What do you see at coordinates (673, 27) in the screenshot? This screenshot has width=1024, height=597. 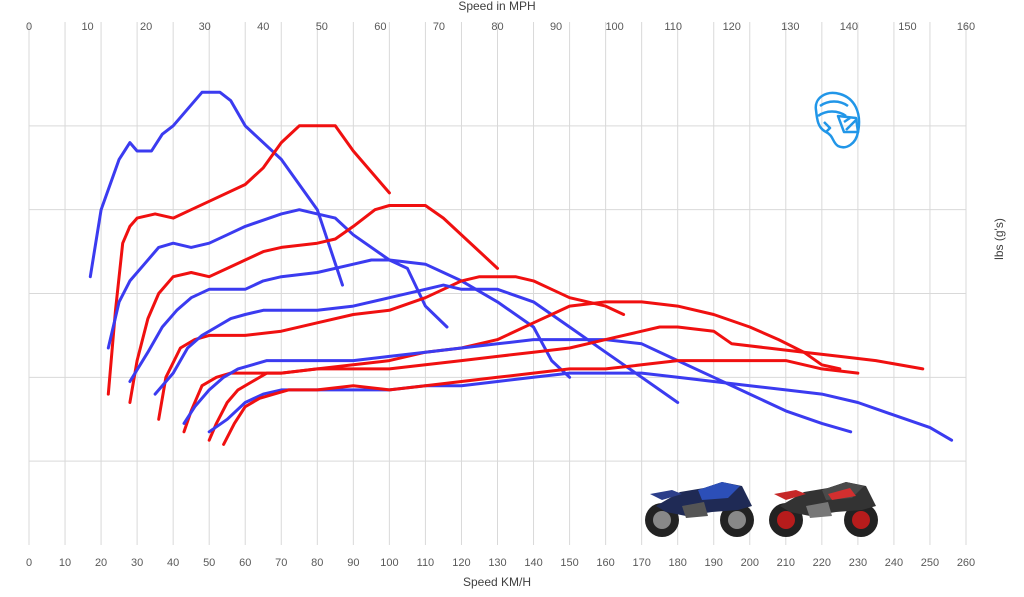 I see `x-top-tick-label: 110` at bounding box center [673, 27].